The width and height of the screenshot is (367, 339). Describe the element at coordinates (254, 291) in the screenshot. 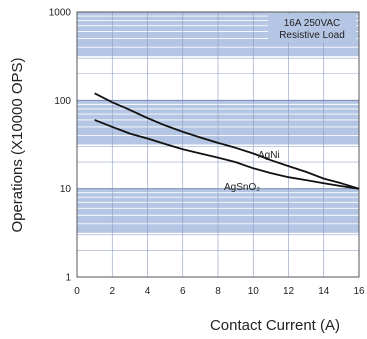

I see `x-tick-label: 10` at that location.